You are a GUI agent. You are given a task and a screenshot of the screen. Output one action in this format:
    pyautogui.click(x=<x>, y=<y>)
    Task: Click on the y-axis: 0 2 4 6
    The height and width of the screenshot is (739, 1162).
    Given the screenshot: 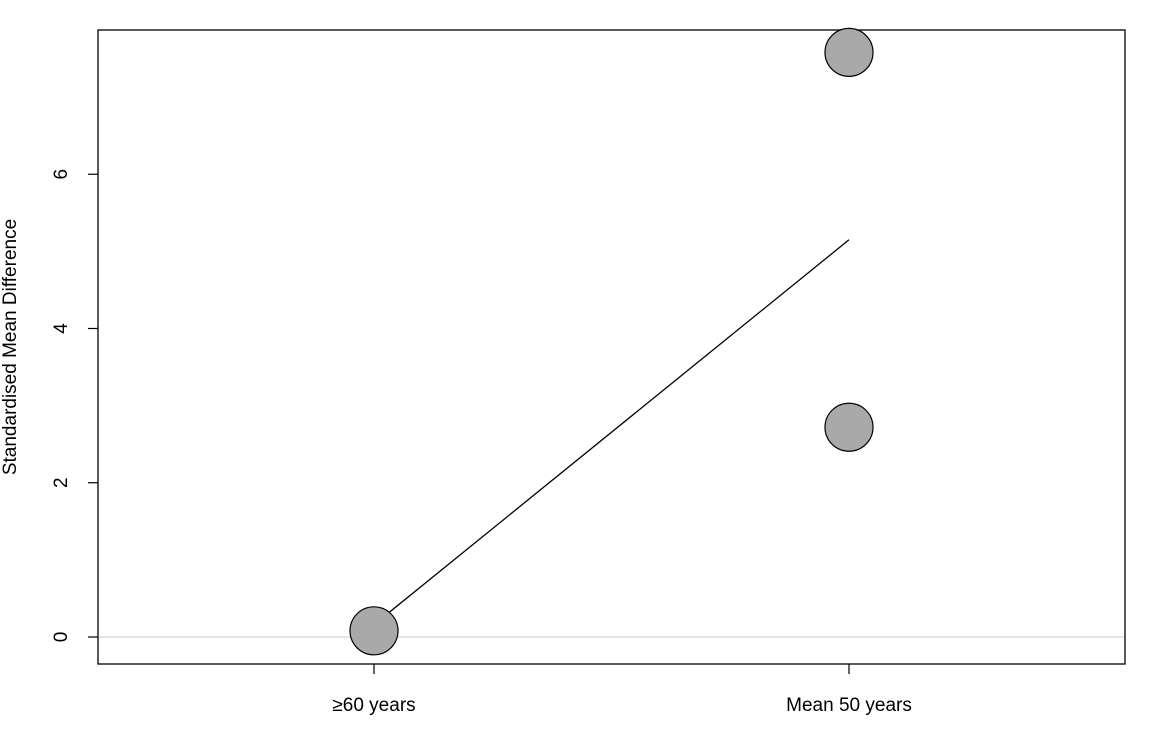 What is the action you would take?
    pyautogui.click(x=74, y=405)
    